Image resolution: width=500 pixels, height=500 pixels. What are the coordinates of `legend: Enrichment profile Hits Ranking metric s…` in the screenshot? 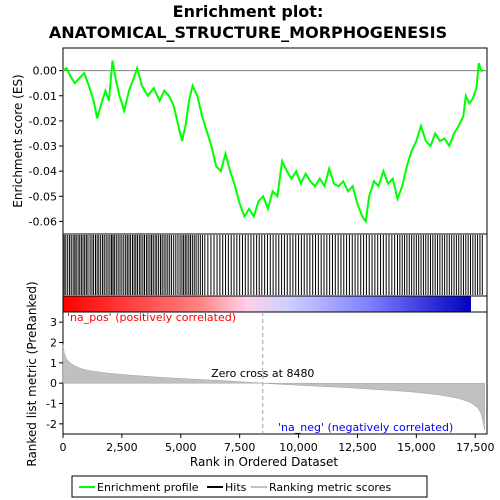 It's located at (249, 486).